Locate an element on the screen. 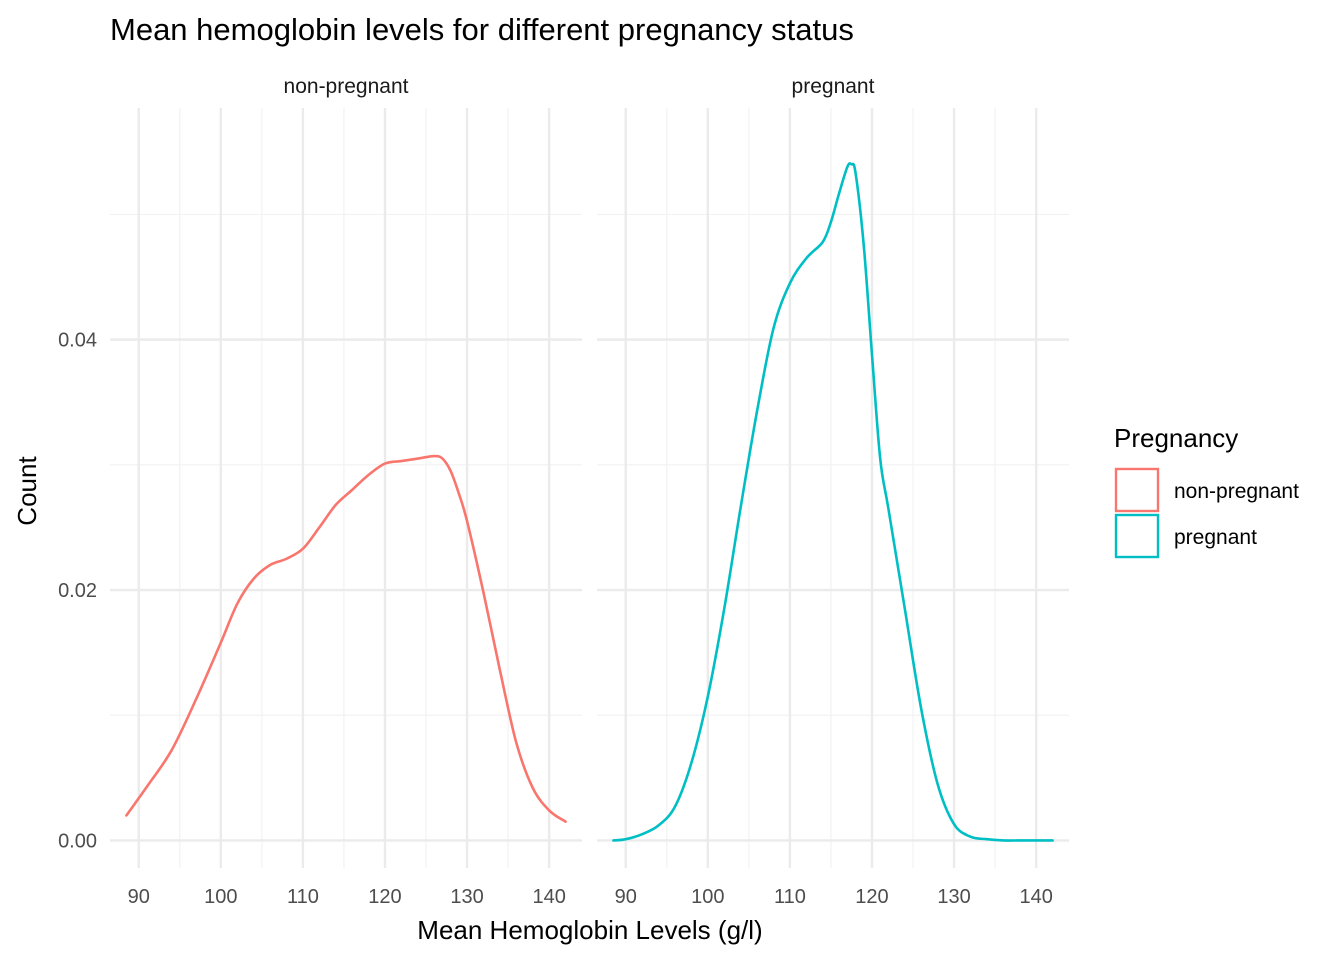 The width and height of the screenshot is (1344, 960). legend-label-pregnant: pregnant is located at coordinates (1215, 537).